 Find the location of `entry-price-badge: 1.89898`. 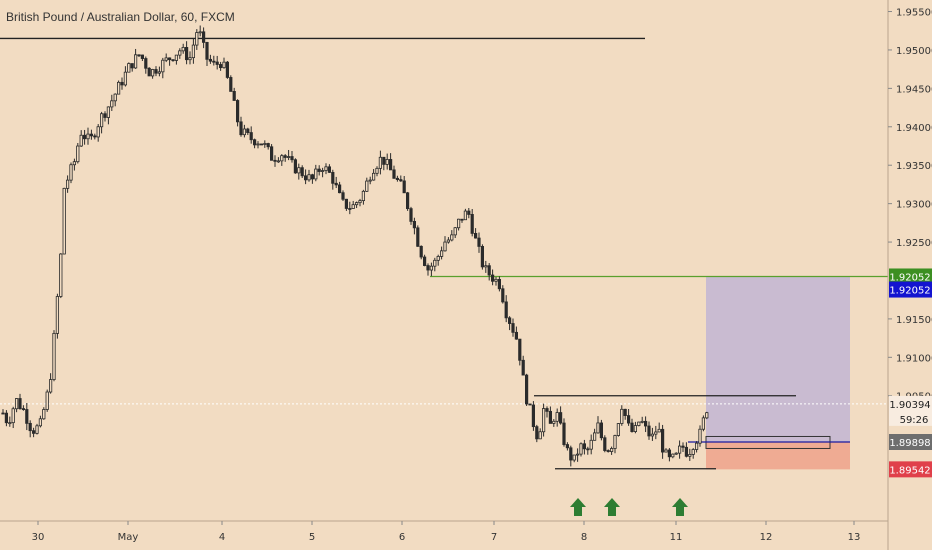

entry-price-badge: 1.89898 is located at coordinates (910, 442).